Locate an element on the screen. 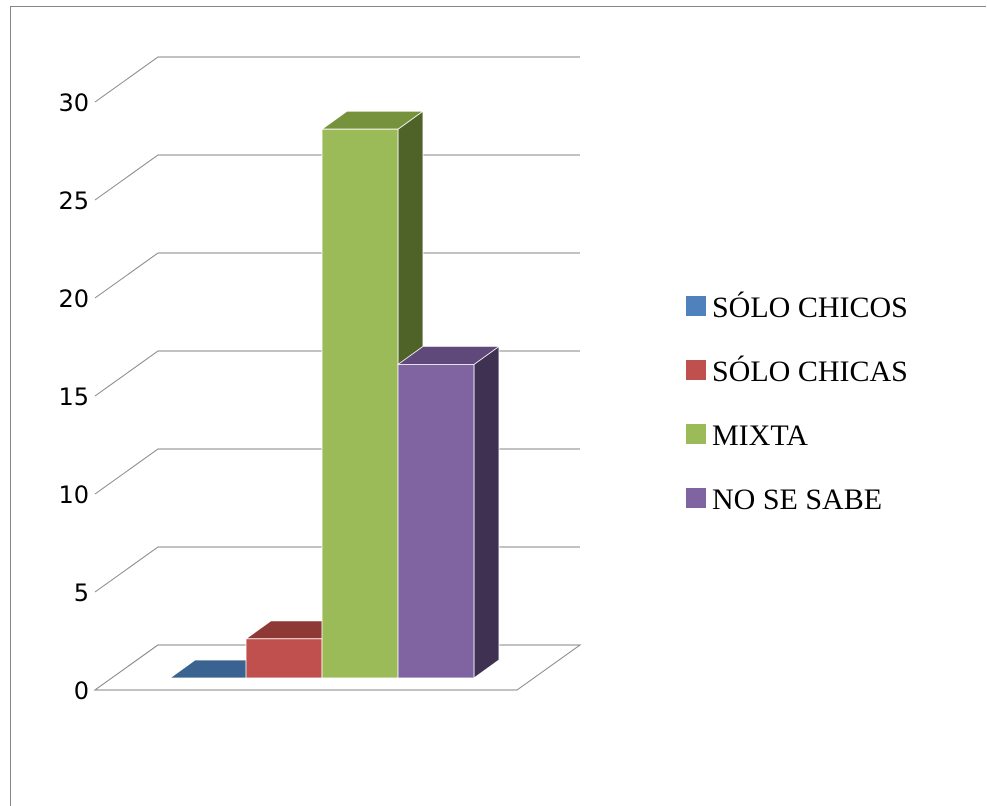  y-tick-label: 20 is located at coordinates (73, 299).